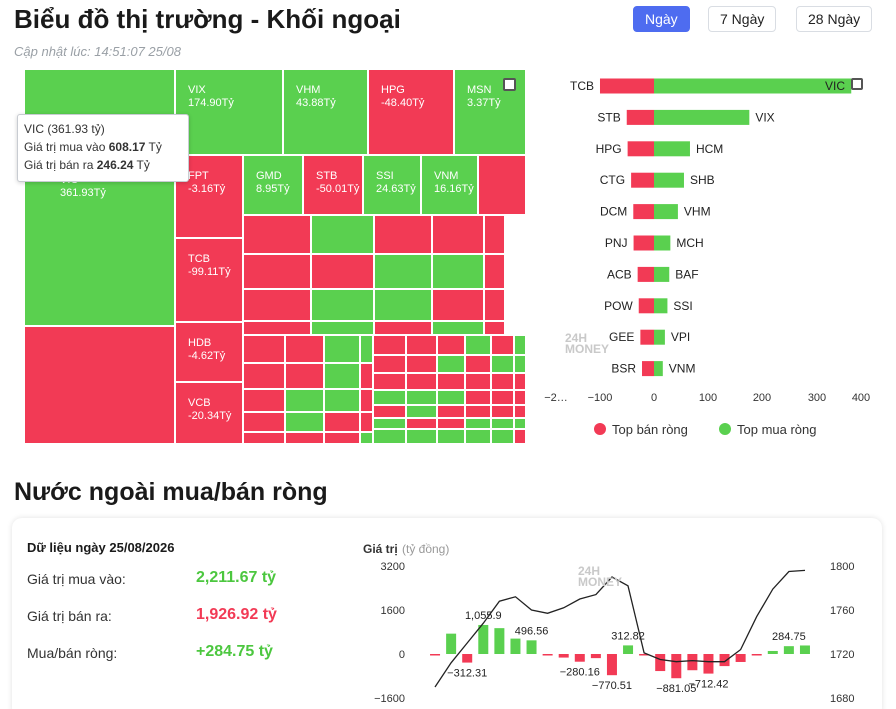 The width and height of the screenshot is (896, 709). What do you see at coordinates (661, 19) in the screenshot?
I see `period-day-button: Ngày` at bounding box center [661, 19].